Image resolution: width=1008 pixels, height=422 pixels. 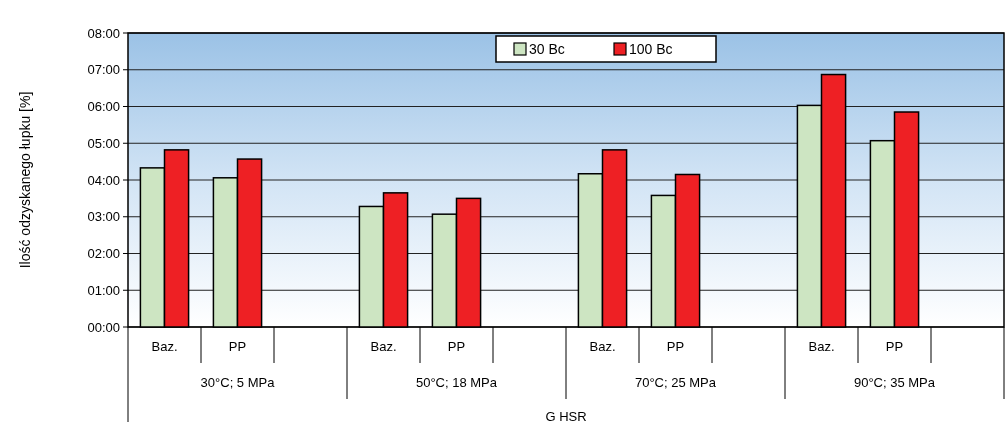 What do you see at coordinates (651, 48) in the screenshot?
I see `legend-label: 100 Bc` at bounding box center [651, 48].